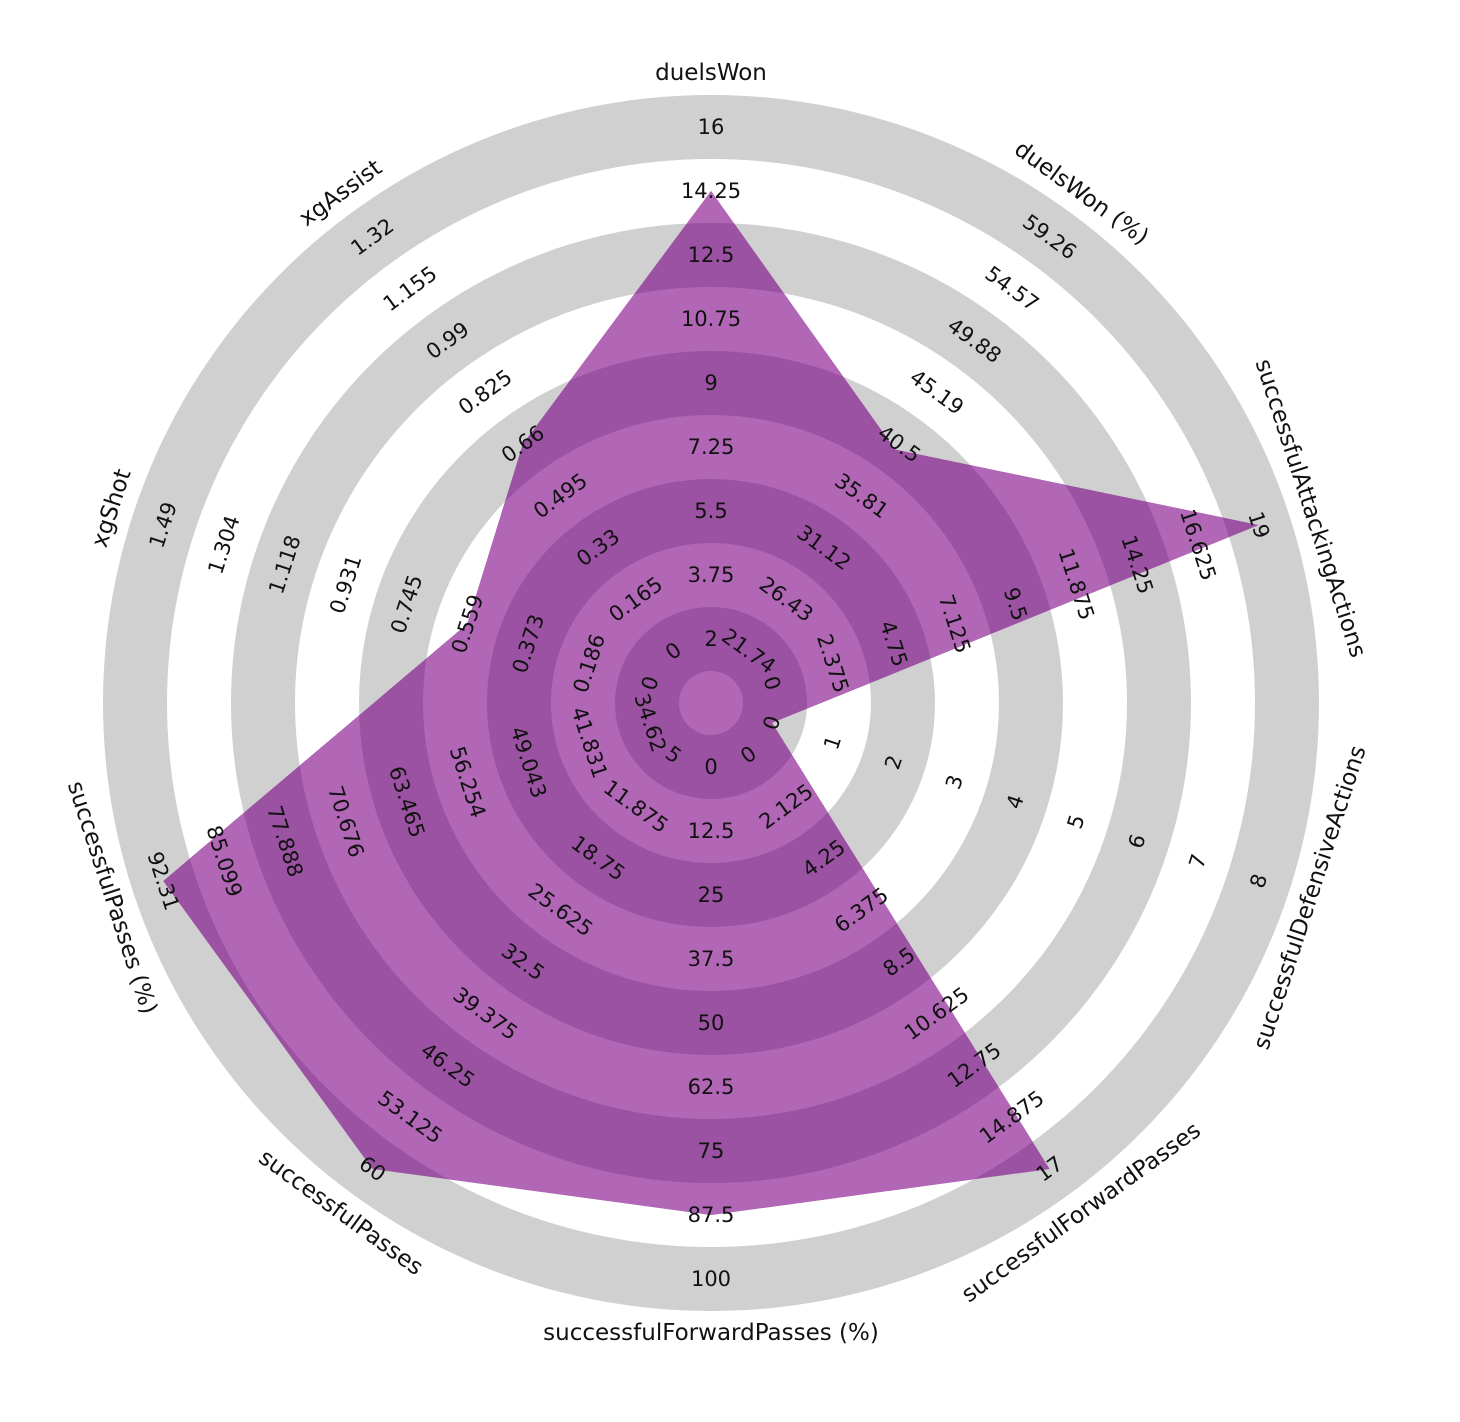 This screenshot has width=1460, height=1422. I want to click on tick-label: 3.75, so click(711, 575).